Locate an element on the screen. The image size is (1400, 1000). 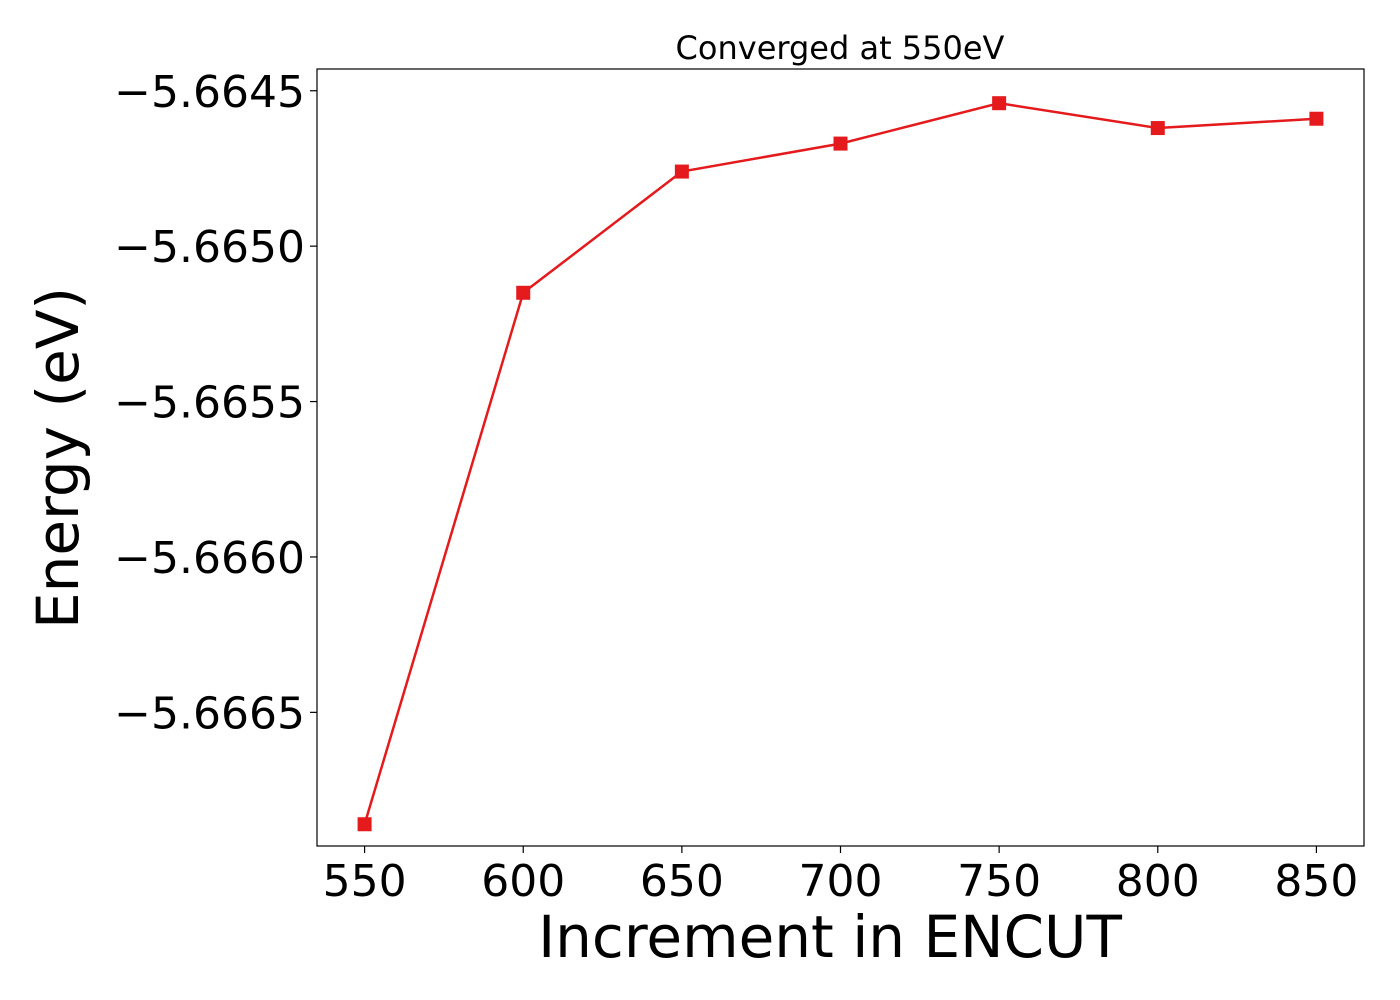
y-tick-label: −5.6660 is located at coordinates (209, 558).